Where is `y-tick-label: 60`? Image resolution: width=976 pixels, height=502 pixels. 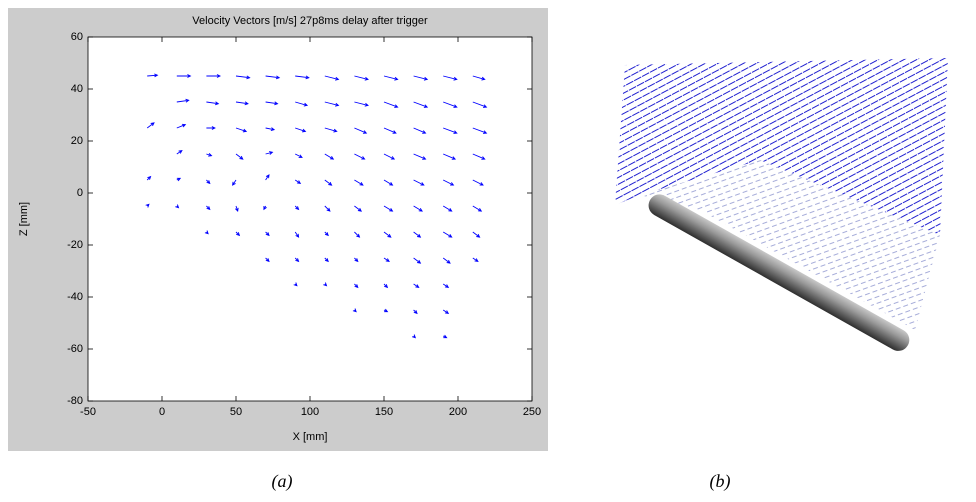
y-tick-label: 60 is located at coordinates (77, 37).